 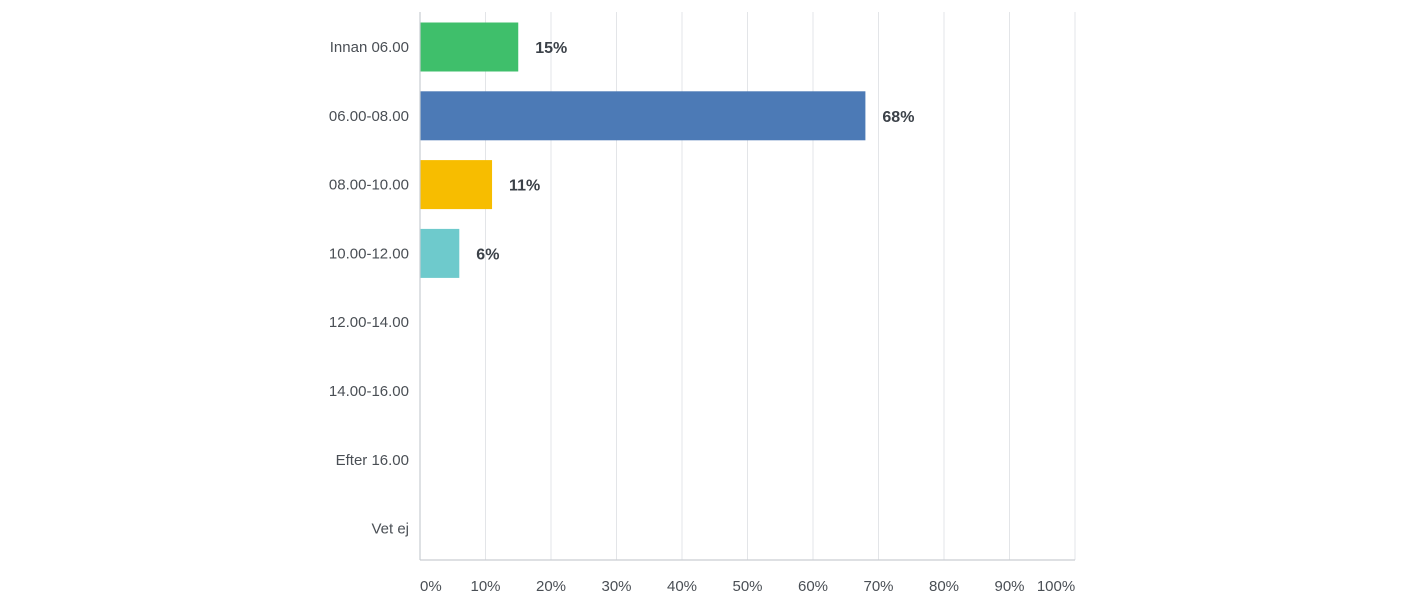 What do you see at coordinates (390, 529) in the screenshot?
I see `category-label: Vet ej` at bounding box center [390, 529].